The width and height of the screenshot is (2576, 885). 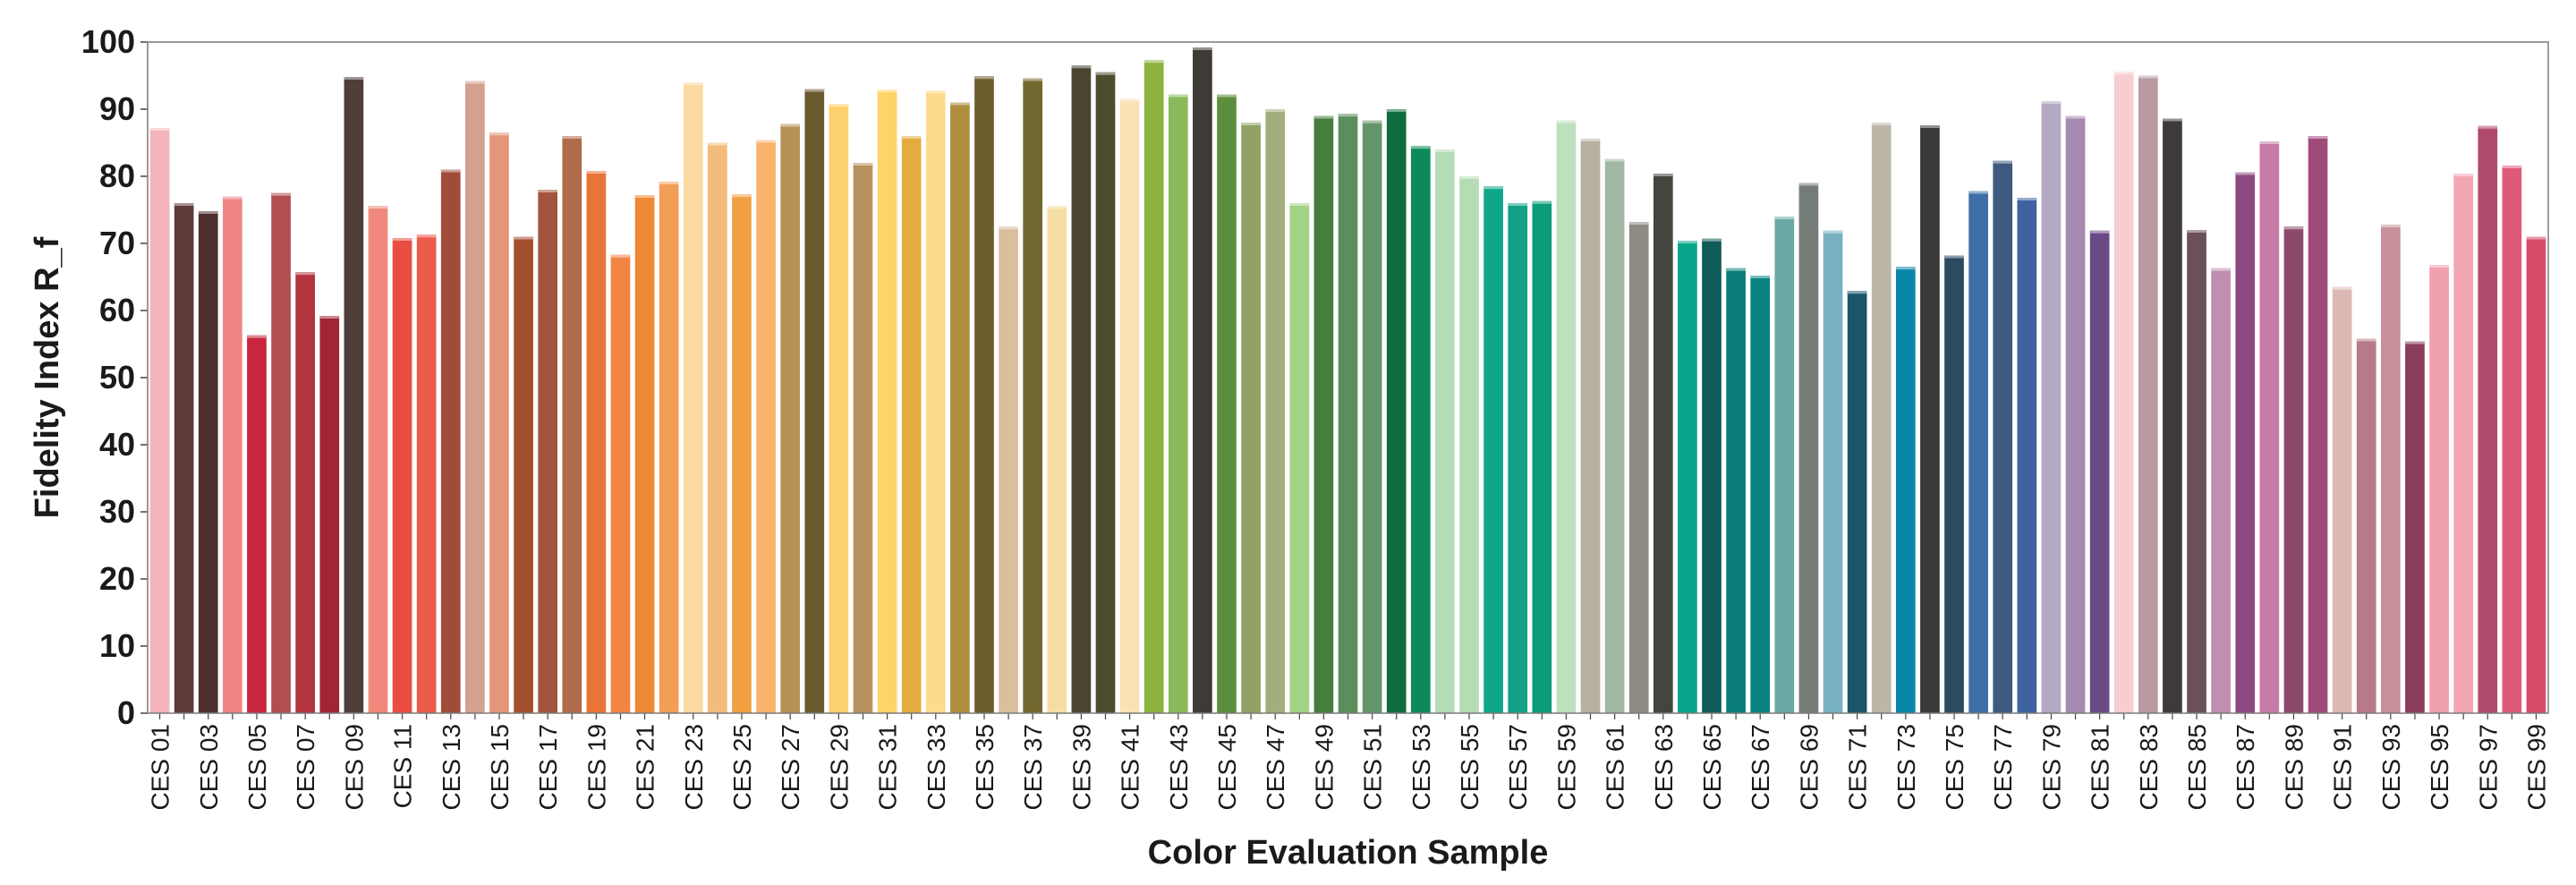 I want to click on x-tick-label: CES 93, so click(x=2391, y=768).